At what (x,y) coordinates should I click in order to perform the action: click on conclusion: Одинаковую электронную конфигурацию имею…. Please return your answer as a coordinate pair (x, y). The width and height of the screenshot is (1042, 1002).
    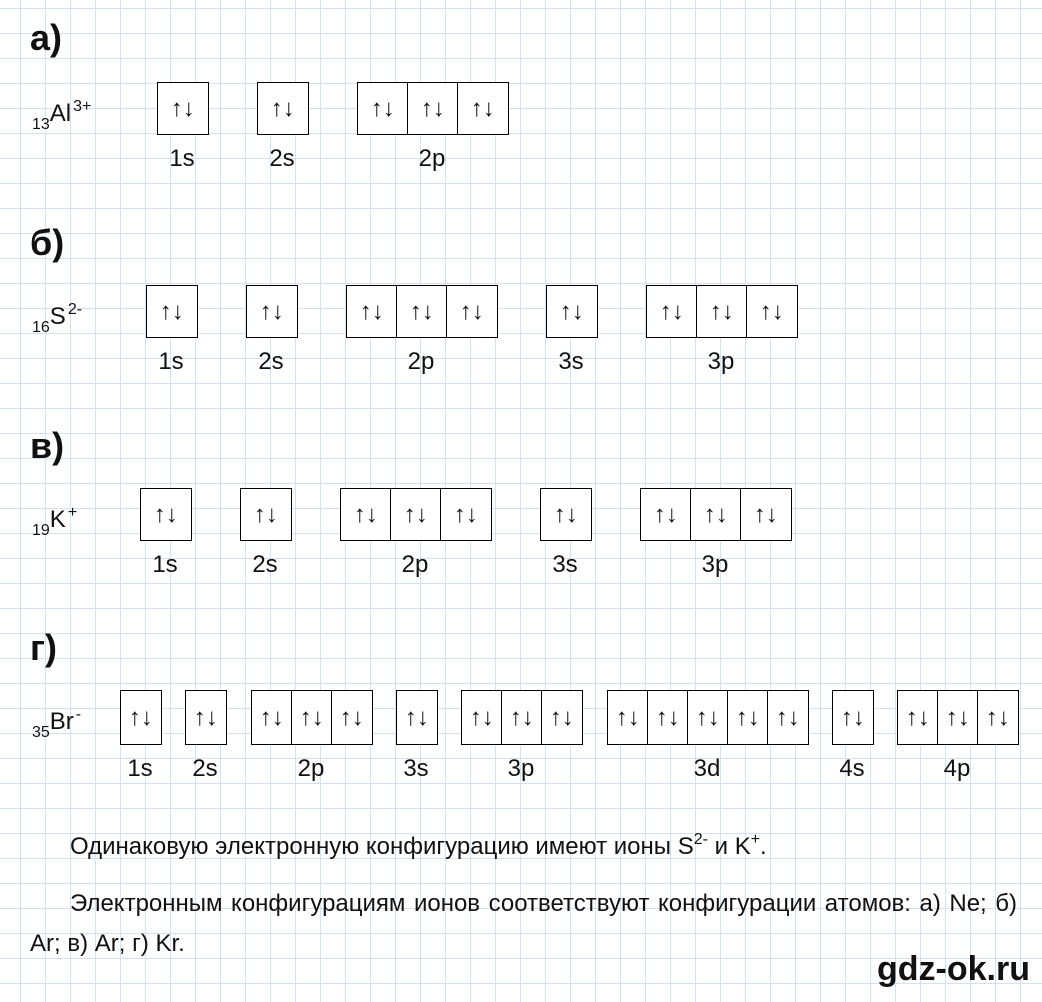
    Looking at the image, I should click on (418, 843).